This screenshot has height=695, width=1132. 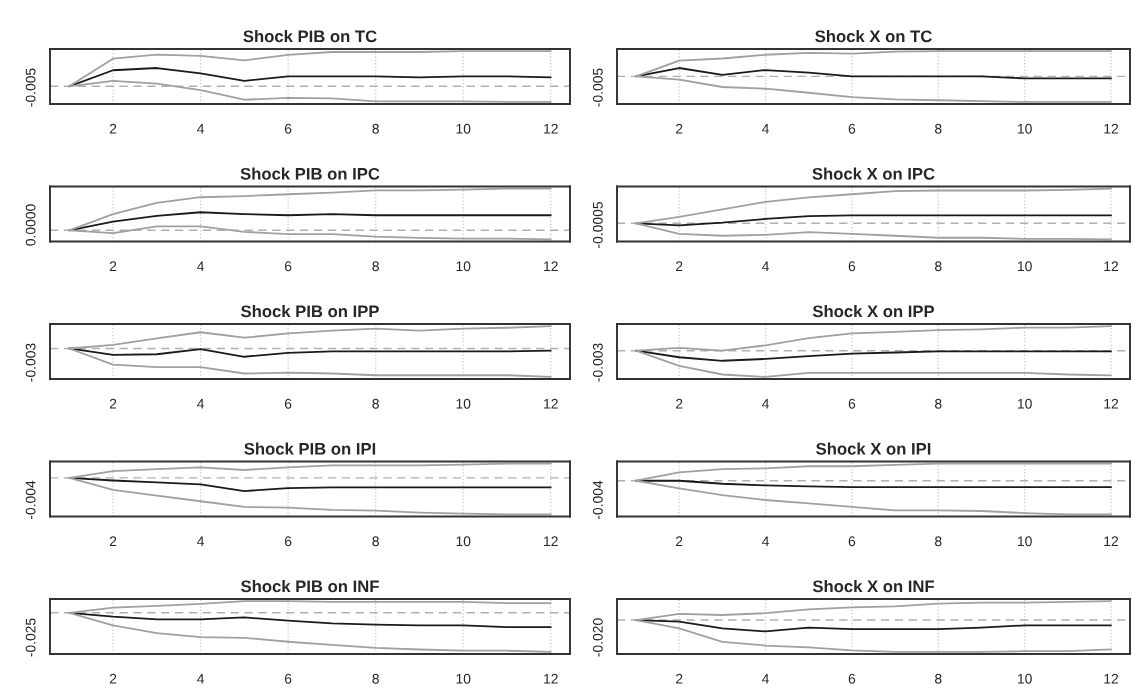 What do you see at coordinates (310, 448) in the screenshot?
I see `chart-title: Shock PIB on IPI` at bounding box center [310, 448].